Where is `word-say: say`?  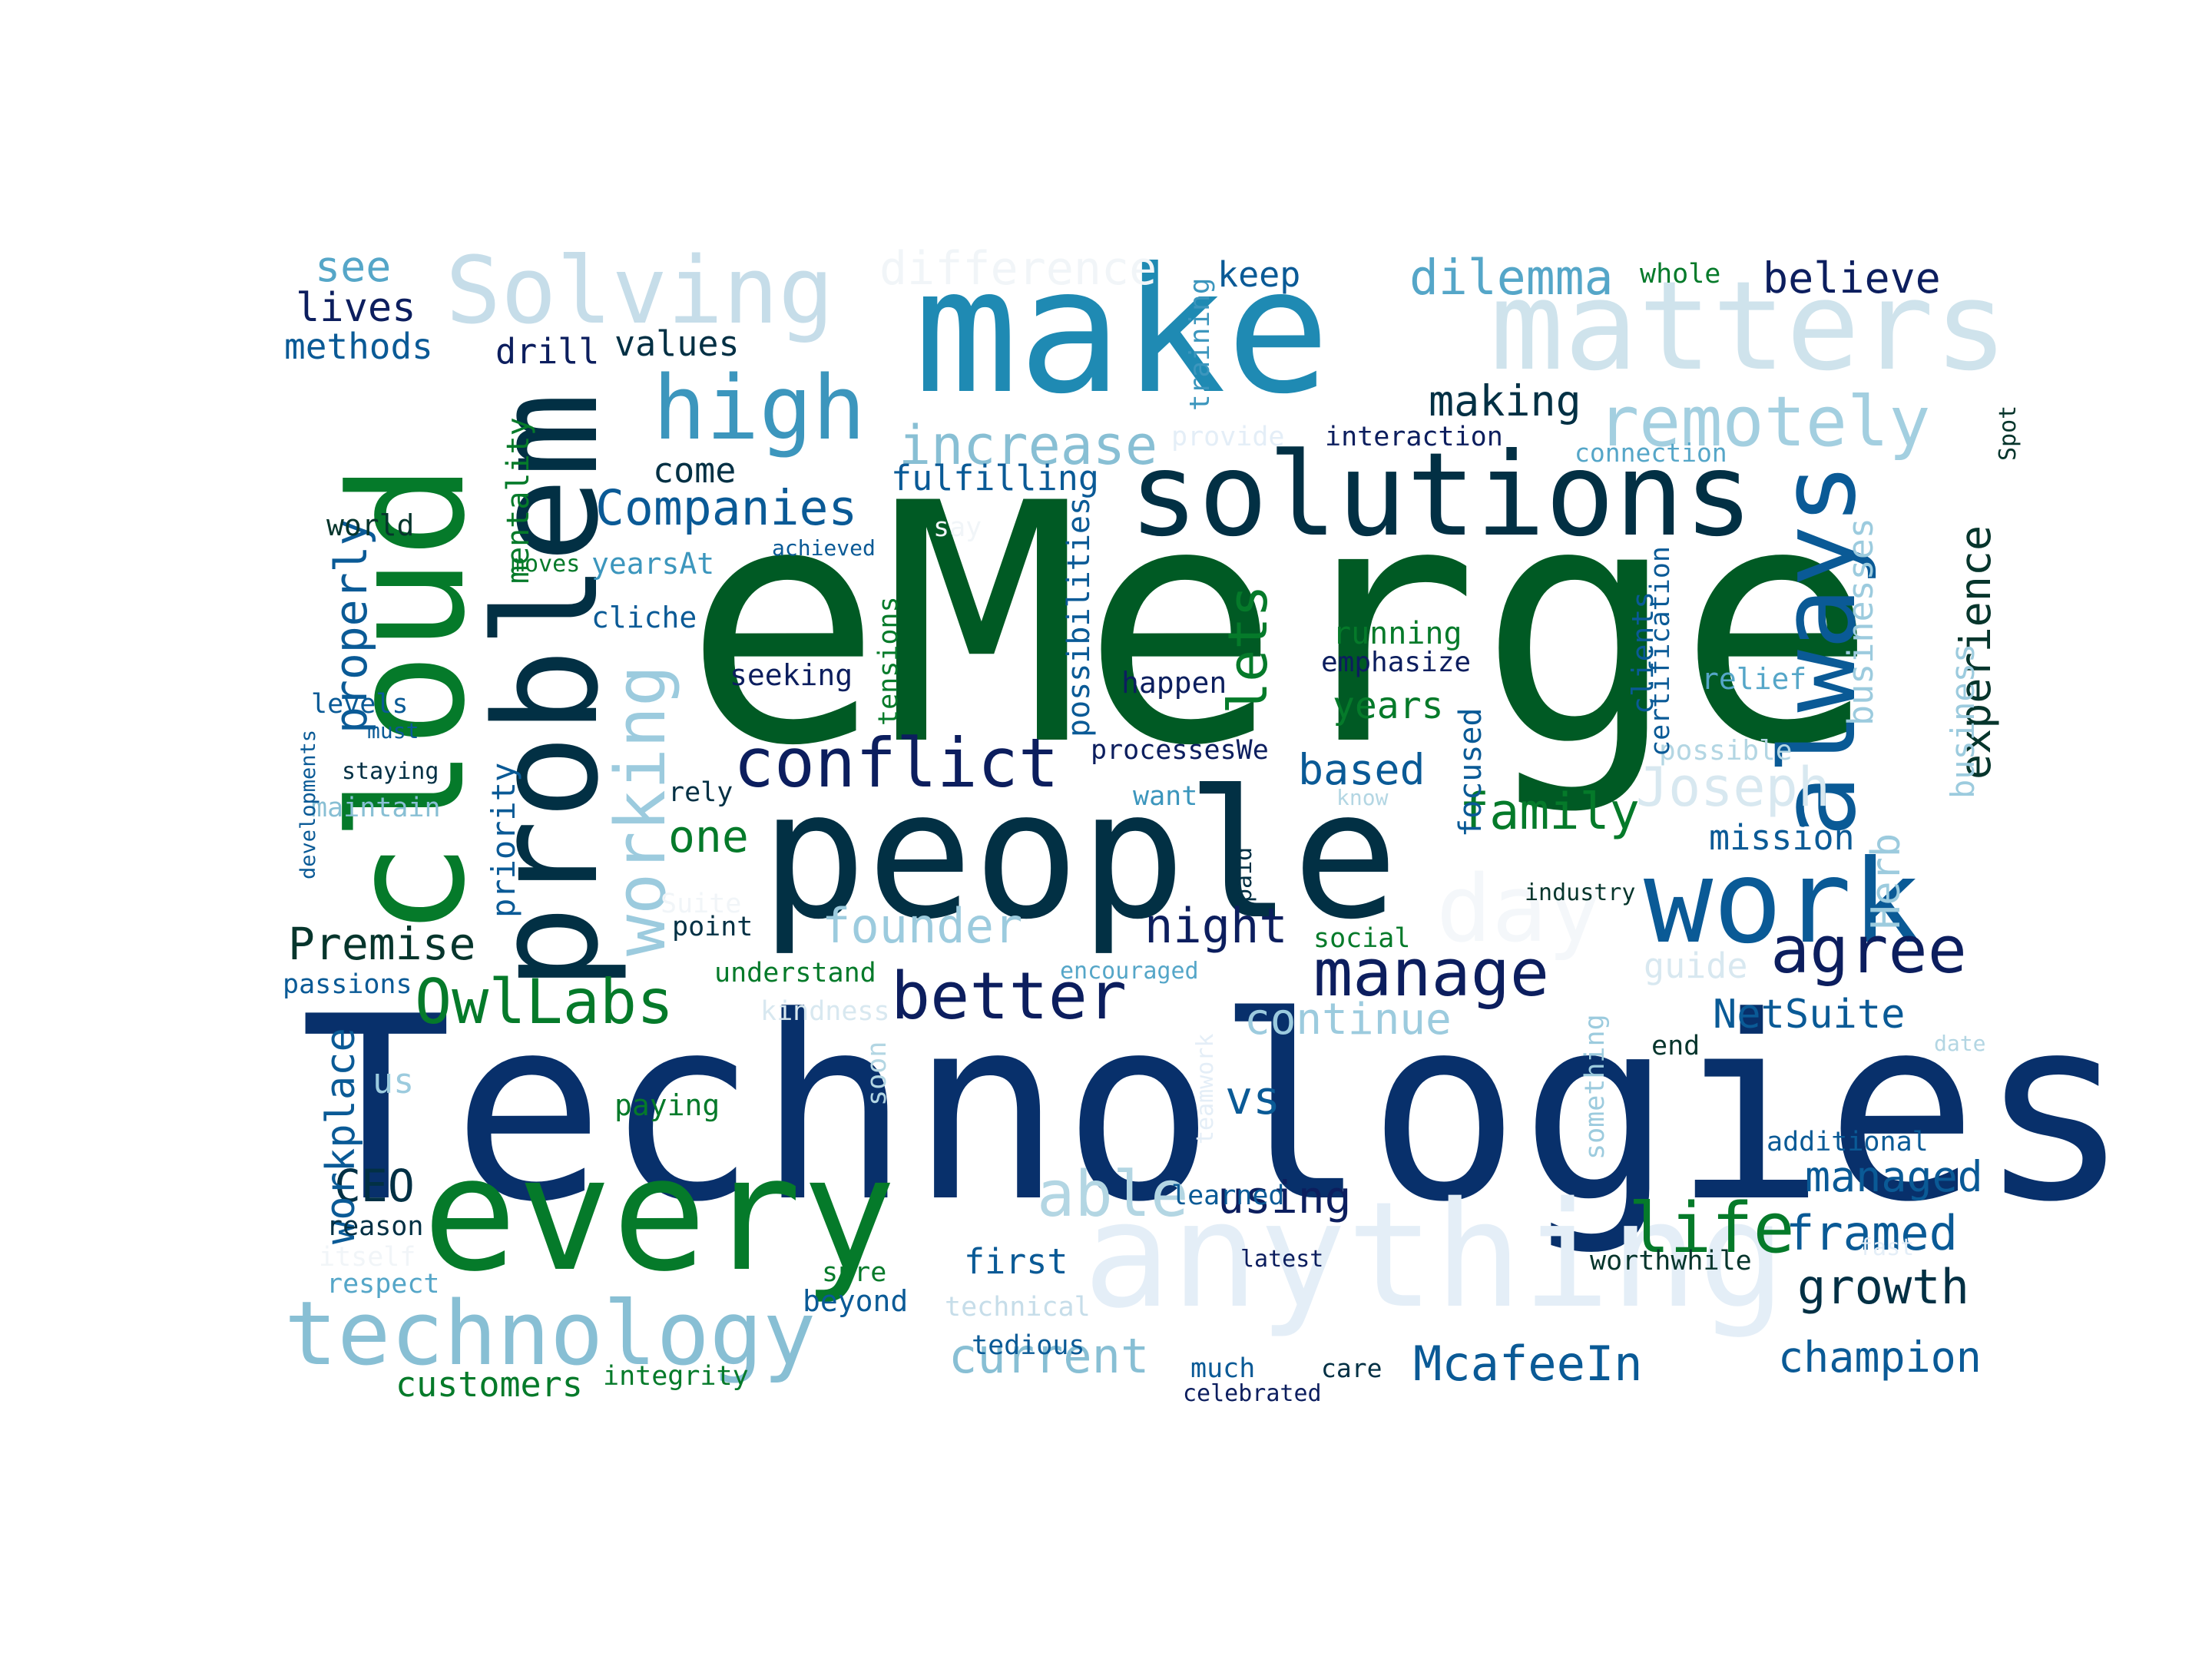 word-say: say is located at coordinates (957, 527).